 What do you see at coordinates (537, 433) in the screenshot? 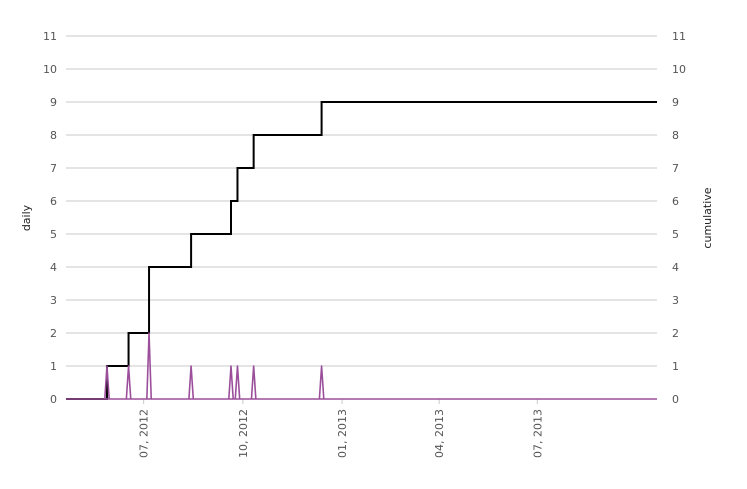
I see `x-tick-label: 07, 2013` at bounding box center [537, 433].